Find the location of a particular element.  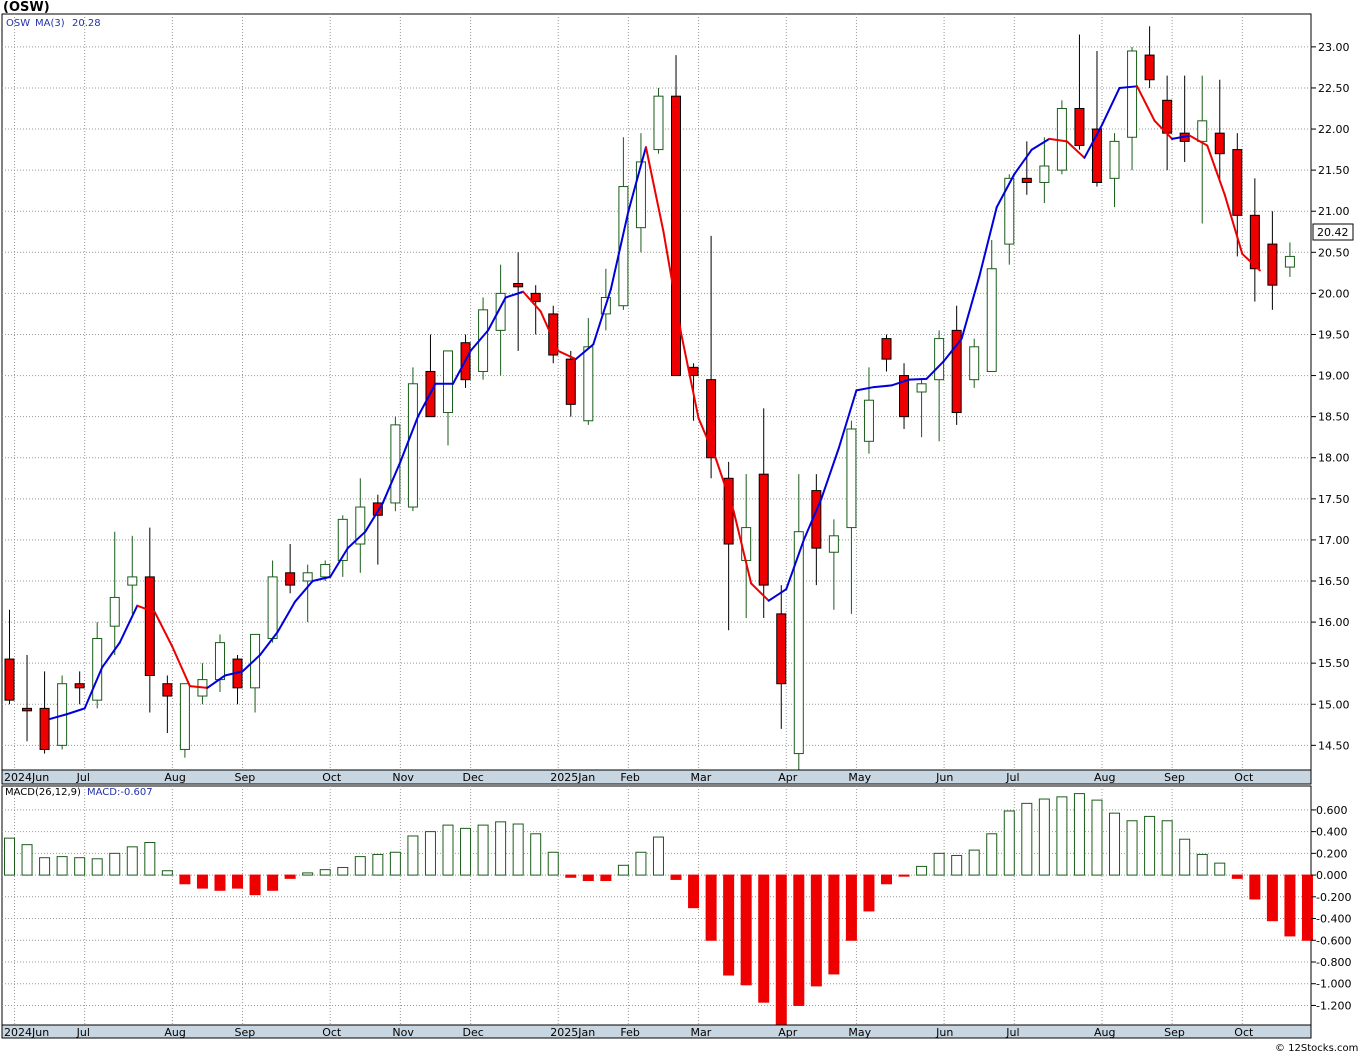

macd-tick-label: -1.000 is located at coordinates (1333, 984).